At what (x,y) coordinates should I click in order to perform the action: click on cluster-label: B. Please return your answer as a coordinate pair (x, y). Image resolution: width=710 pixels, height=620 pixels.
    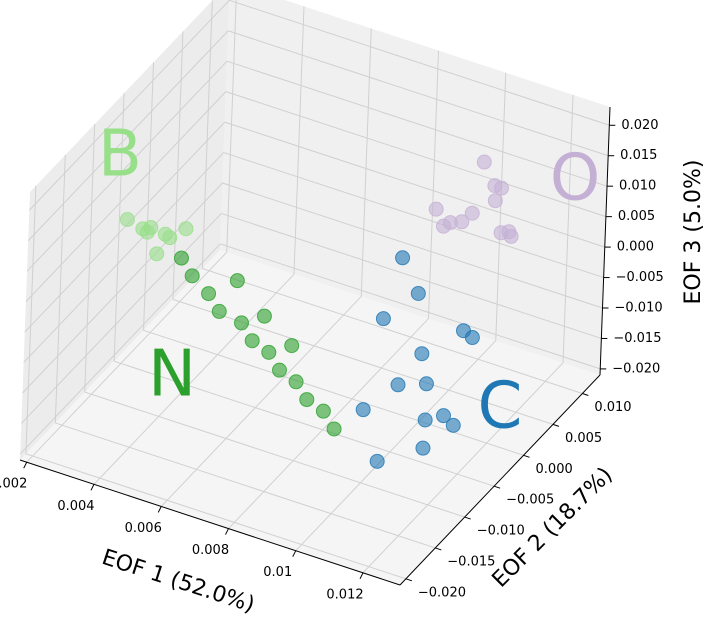
    Looking at the image, I should click on (120, 155).